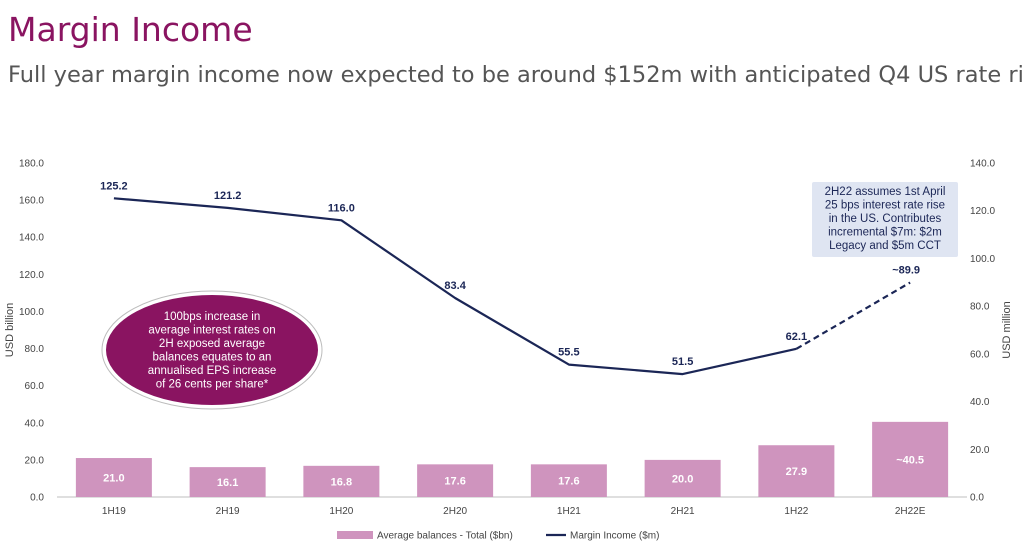 Image resolution: width=1024 pixels, height=548 pixels. What do you see at coordinates (114, 511) in the screenshot?
I see `x-tick-label: 1H19` at bounding box center [114, 511].